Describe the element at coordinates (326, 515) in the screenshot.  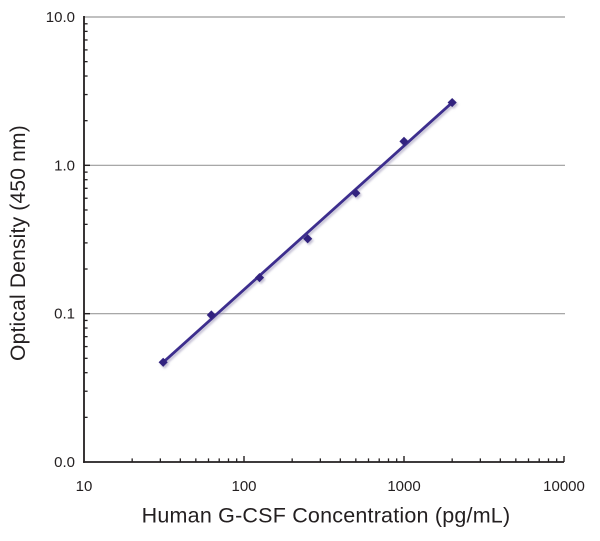
I see `x-axis-title: Human G-CSF Concentration (pg/mL)` at that location.